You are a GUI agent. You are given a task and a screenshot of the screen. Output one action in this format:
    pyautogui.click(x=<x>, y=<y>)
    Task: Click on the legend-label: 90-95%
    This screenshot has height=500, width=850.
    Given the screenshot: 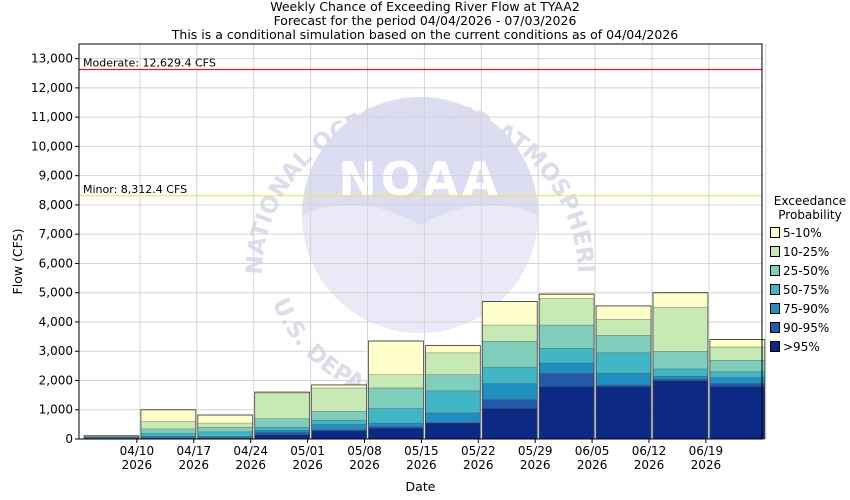 What is the action you would take?
    pyautogui.click(x=806, y=328)
    